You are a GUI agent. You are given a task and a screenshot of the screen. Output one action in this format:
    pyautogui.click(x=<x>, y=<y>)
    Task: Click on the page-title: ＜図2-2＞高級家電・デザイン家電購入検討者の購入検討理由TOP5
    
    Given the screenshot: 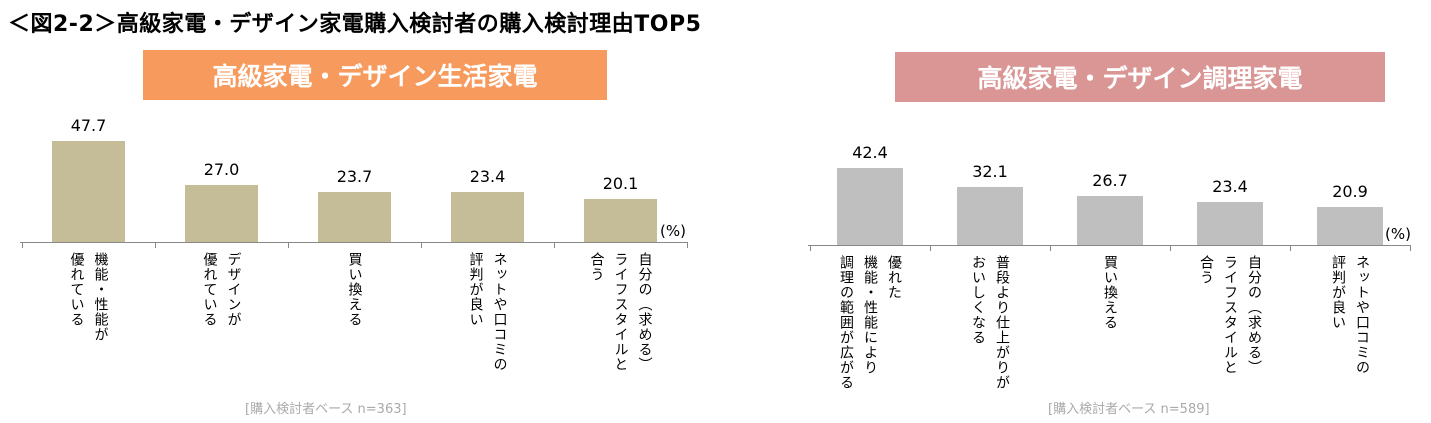 What is the action you would take?
    pyautogui.click(x=355, y=24)
    